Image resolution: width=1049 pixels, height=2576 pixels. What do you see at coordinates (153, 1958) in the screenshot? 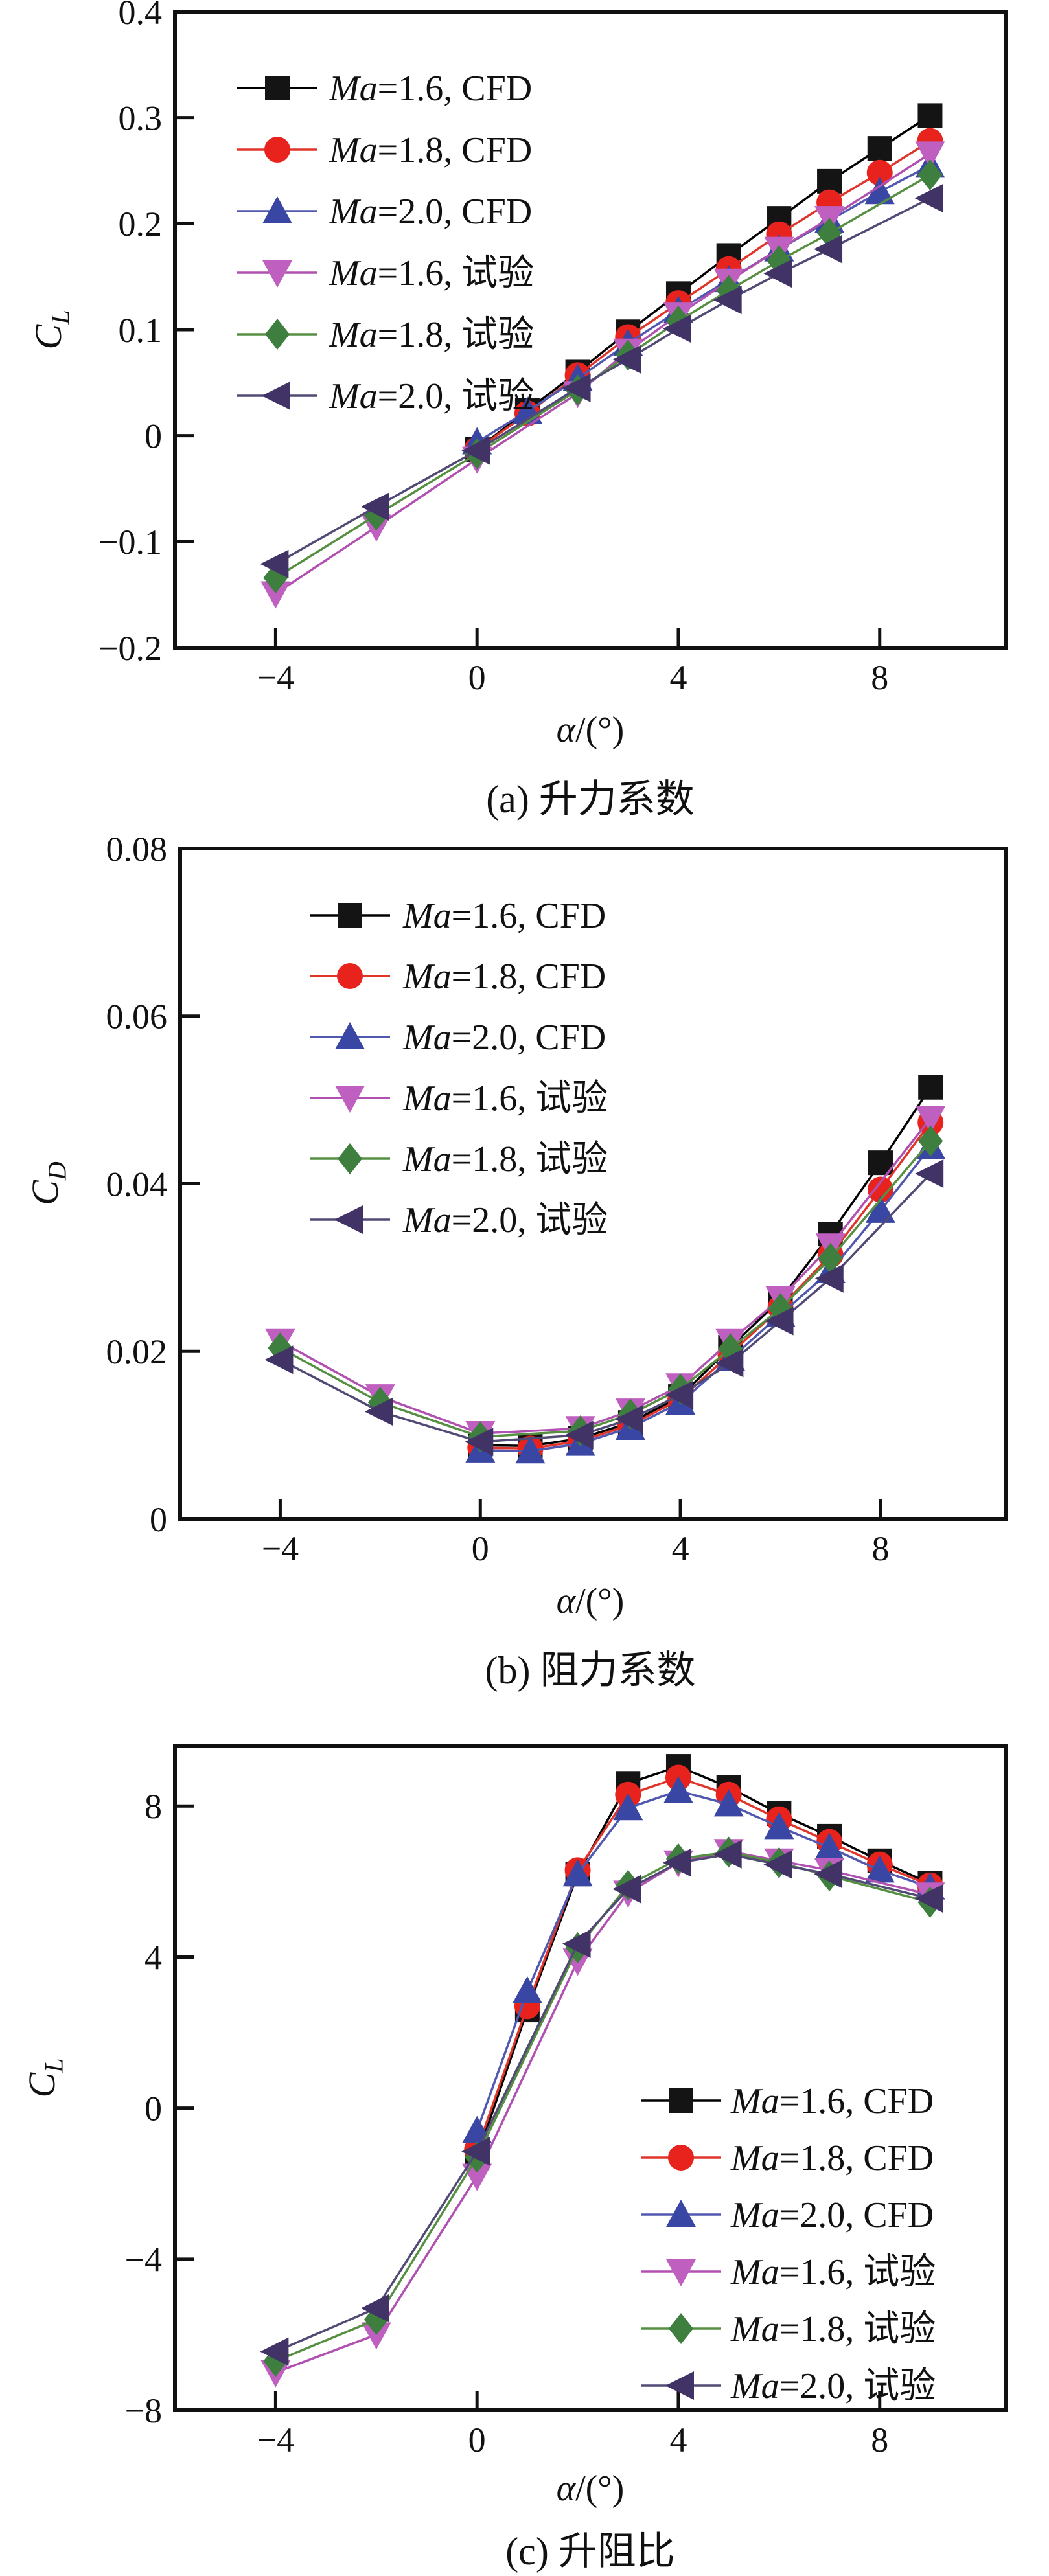
I see `y-tick-label: 4` at bounding box center [153, 1958].